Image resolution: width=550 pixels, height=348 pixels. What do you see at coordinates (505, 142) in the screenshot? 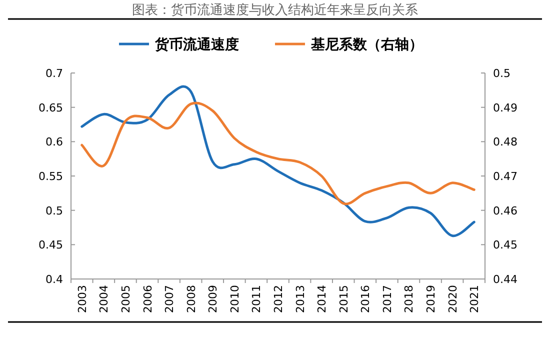
I see `y2-tick-label: 0.48` at bounding box center [505, 142].